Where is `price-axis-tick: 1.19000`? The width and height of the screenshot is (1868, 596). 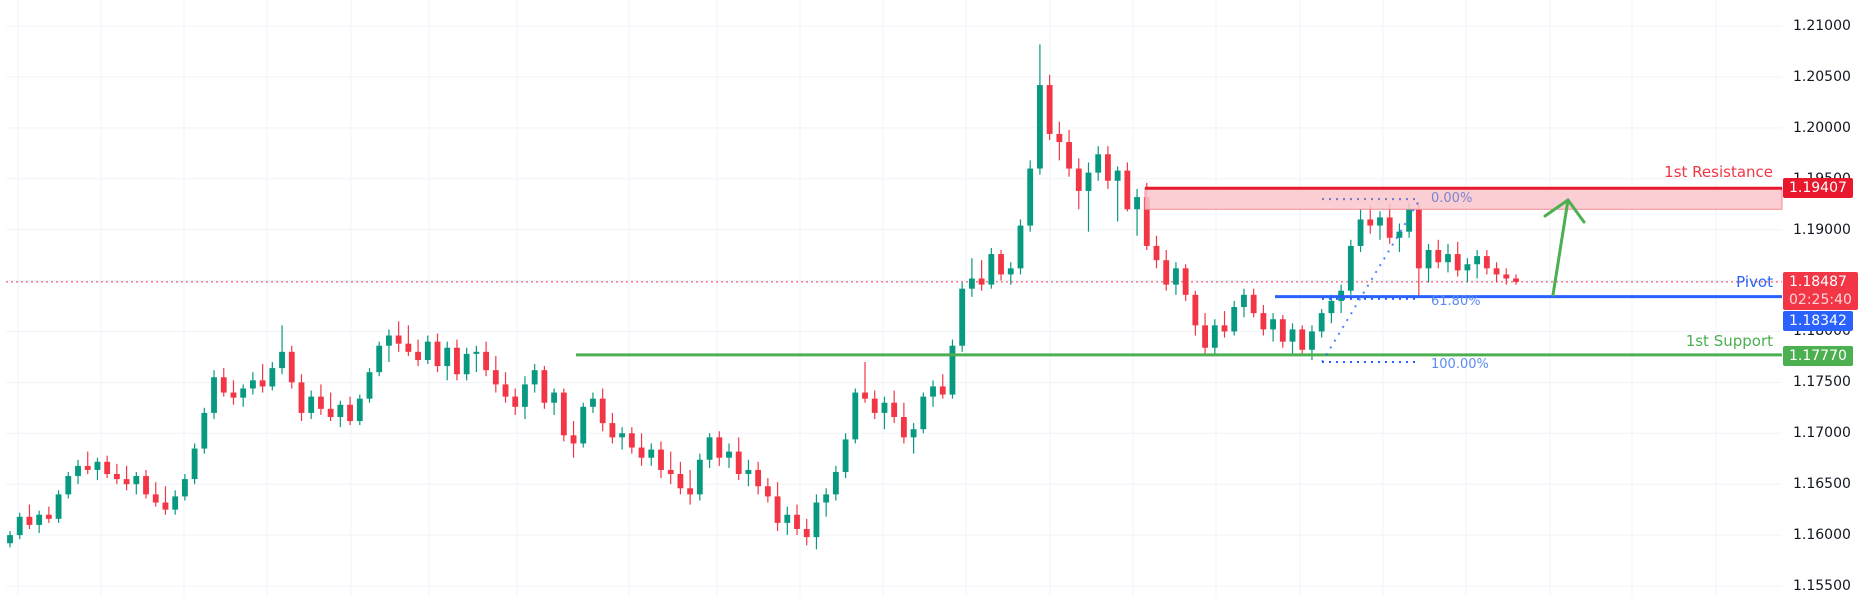 price-axis-tick: 1.19000 is located at coordinates (1822, 229).